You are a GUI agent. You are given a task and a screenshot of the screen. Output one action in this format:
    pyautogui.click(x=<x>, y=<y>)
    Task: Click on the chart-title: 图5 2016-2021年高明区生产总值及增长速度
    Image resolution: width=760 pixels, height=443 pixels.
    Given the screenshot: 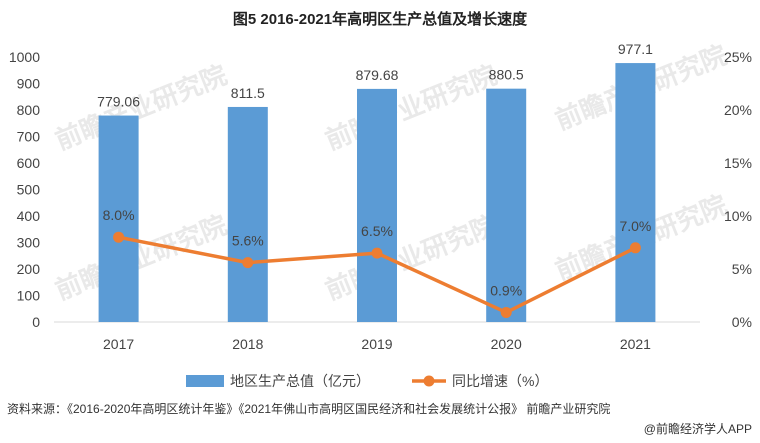 What is the action you would take?
    pyautogui.click(x=380, y=19)
    